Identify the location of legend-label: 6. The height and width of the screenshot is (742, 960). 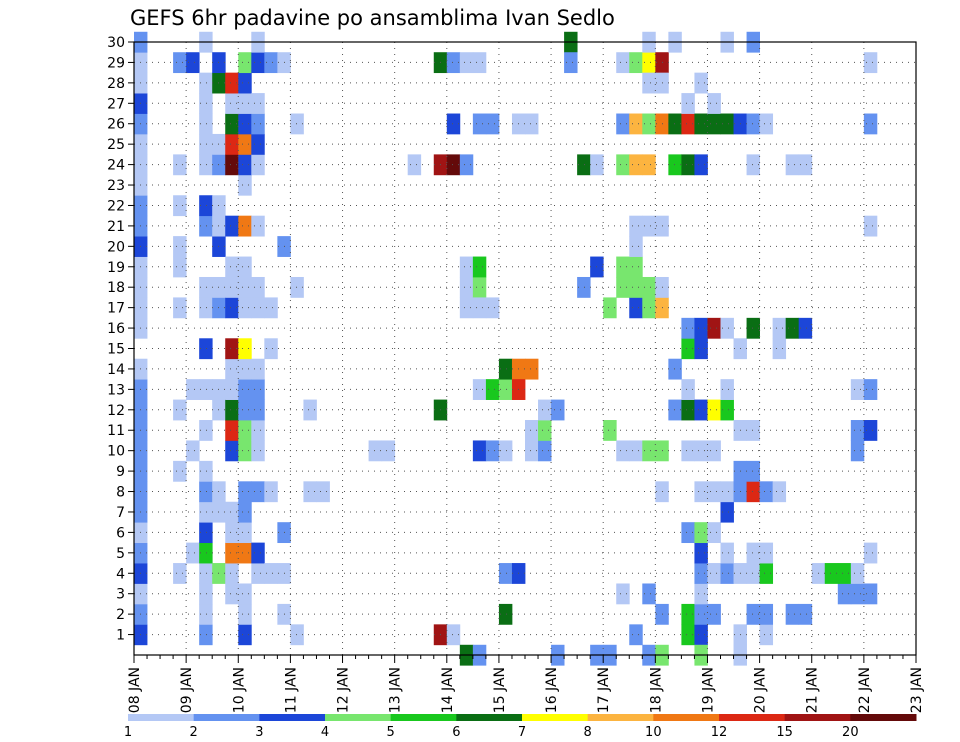
(456, 732).